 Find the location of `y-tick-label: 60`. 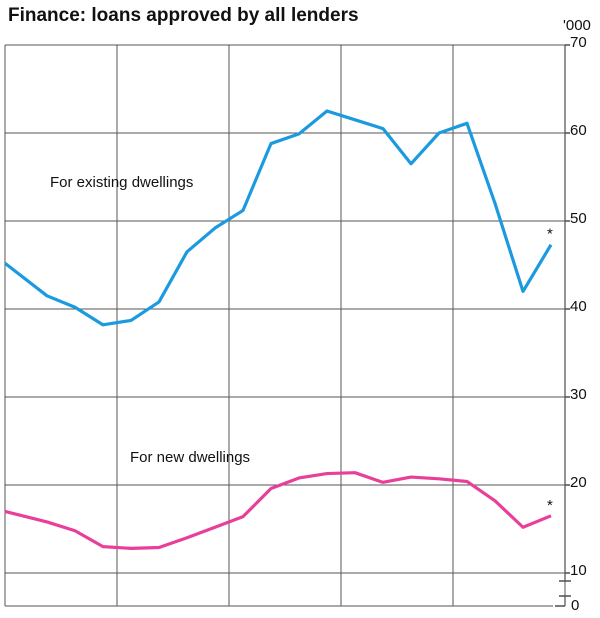

y-tick-label: 60 is located at coordinates (578, 130).